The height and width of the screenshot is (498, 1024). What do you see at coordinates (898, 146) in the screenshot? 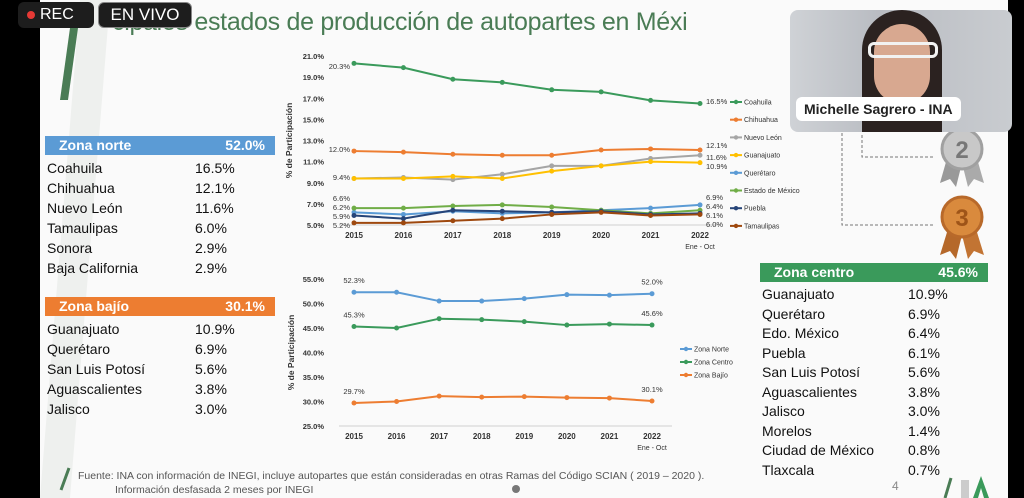
I see `connector-line` at bounding box center [898, 146].